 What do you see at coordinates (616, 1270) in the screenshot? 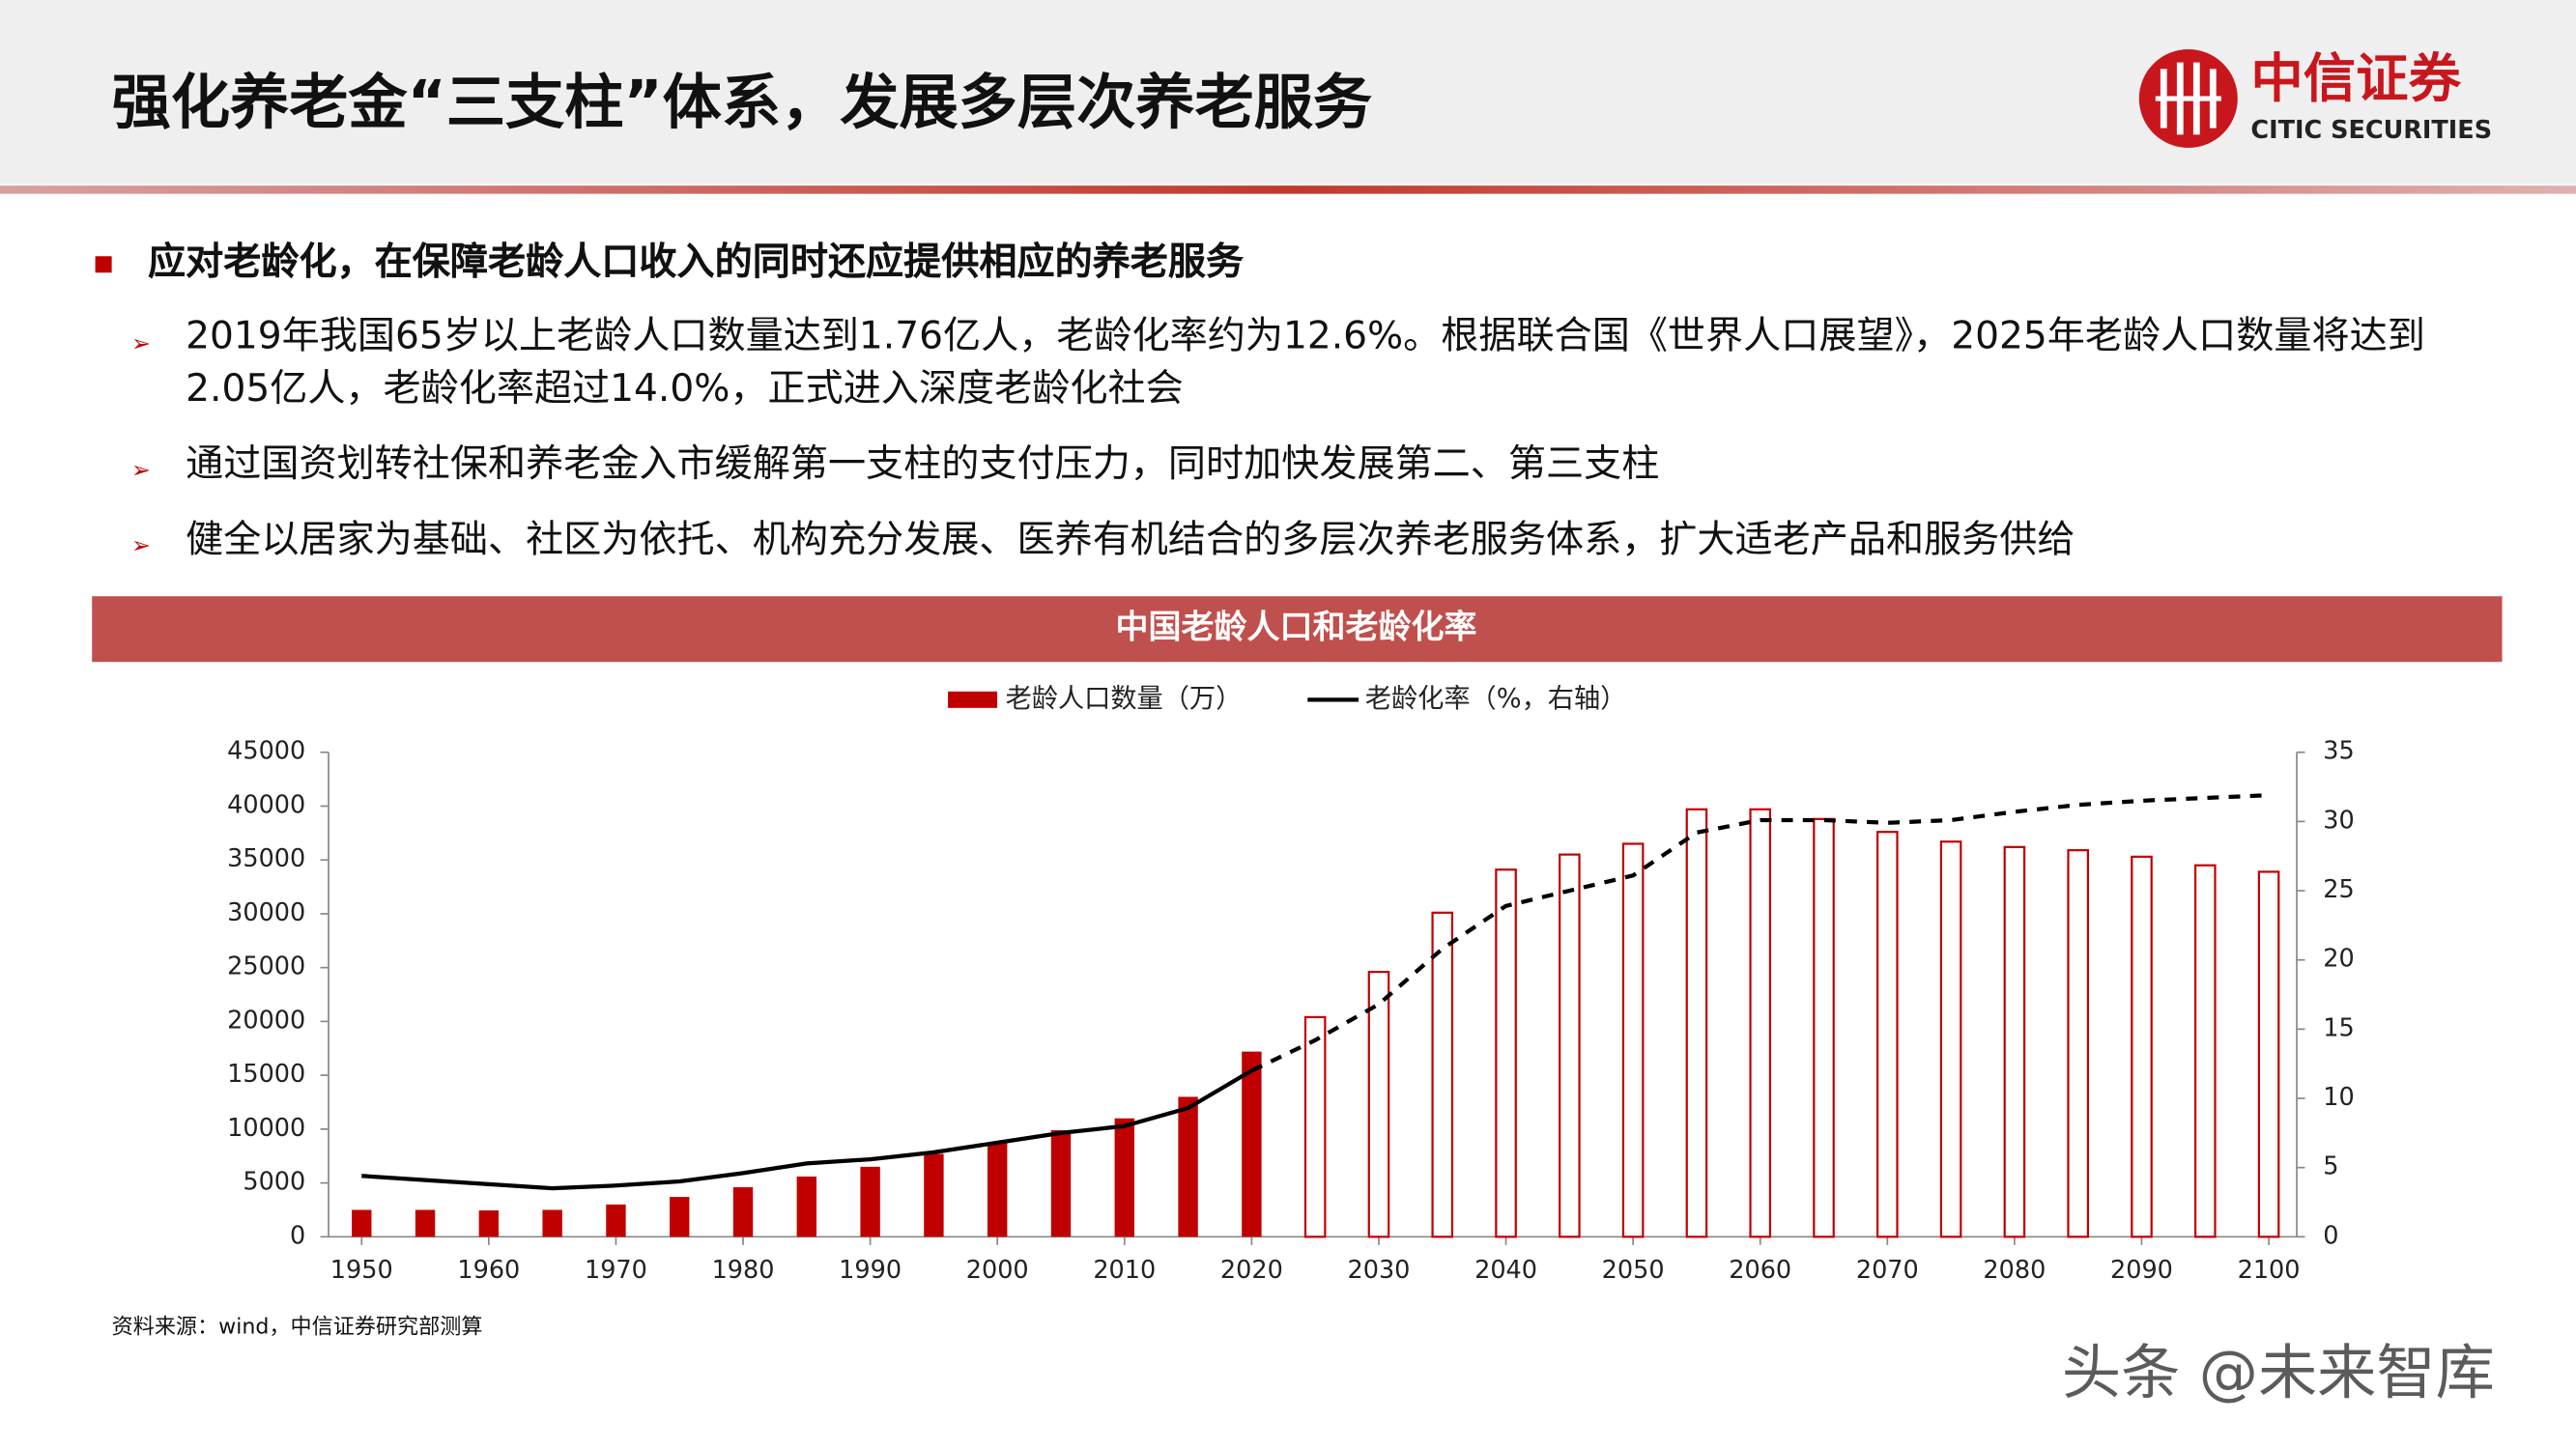
I see `x-tick-label: 1970` at bounding box center [616, 1270].